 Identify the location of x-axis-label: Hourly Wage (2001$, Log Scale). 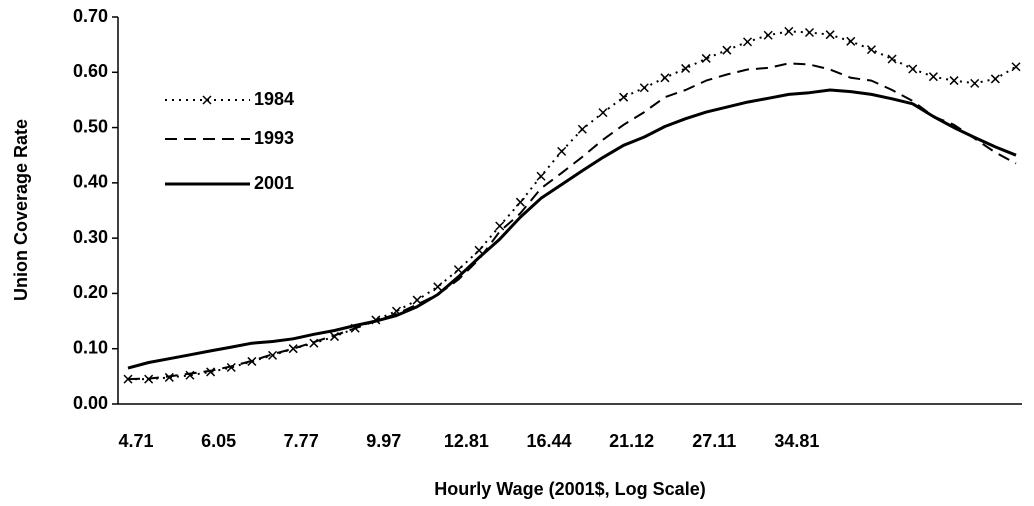
(569, 489).